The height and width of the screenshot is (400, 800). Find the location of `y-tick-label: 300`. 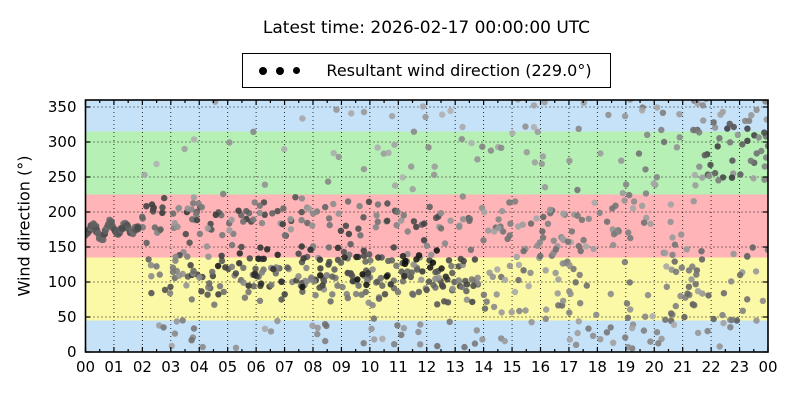

y-tick-label: 300 is located at coordinates (62, 142).